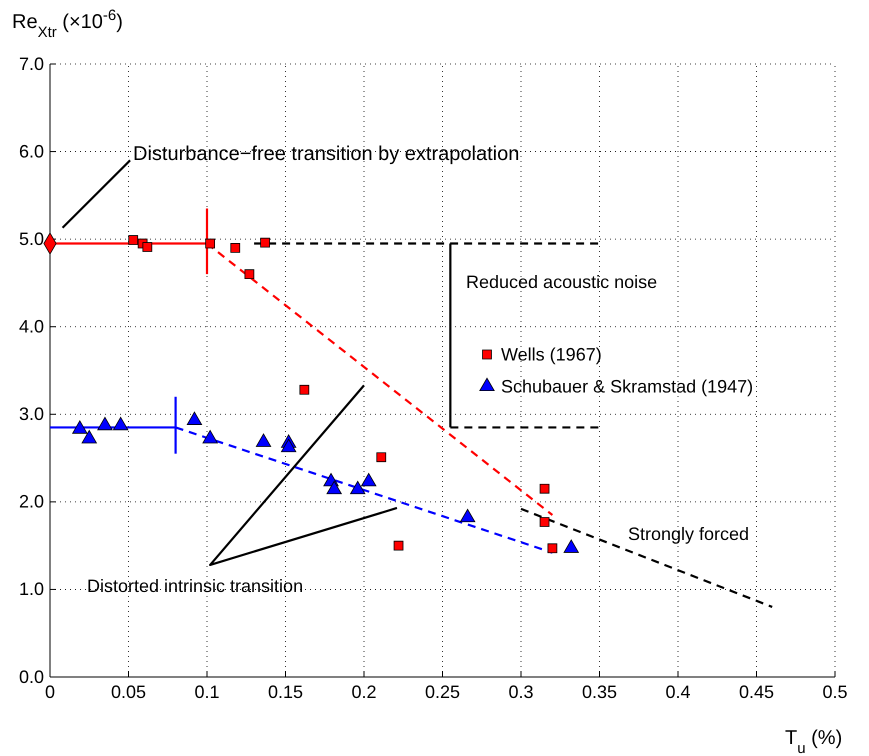 This screenshot has width=869, height=756. What do you see at coordinates (50, 692) in the screenshot?
I see `x-tick-label: 0` at bounding box center [50, 692].